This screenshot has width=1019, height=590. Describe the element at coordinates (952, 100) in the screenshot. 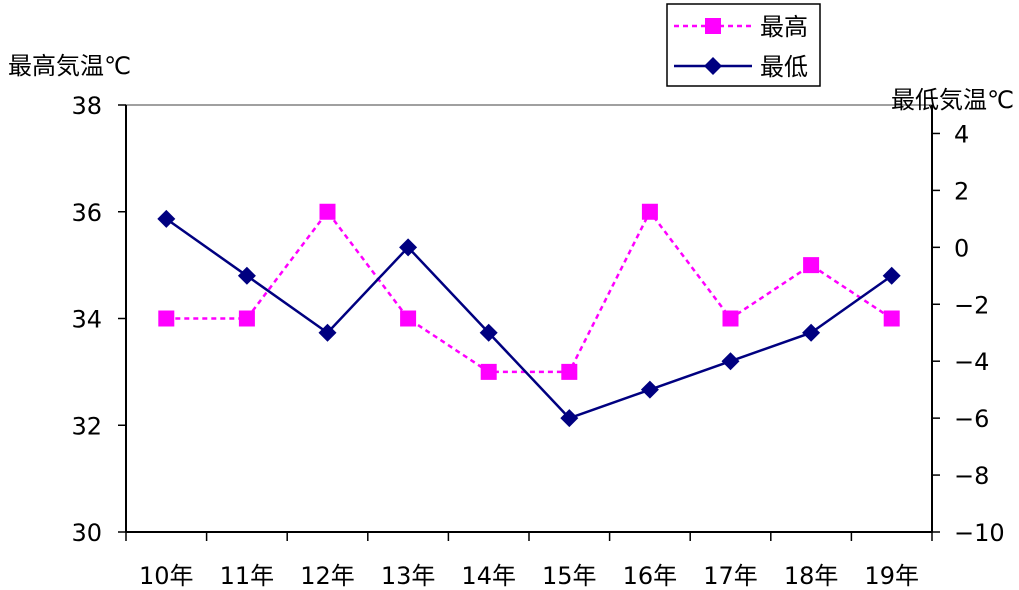

I see `right-axis-title: 最低気温℃` at that location.